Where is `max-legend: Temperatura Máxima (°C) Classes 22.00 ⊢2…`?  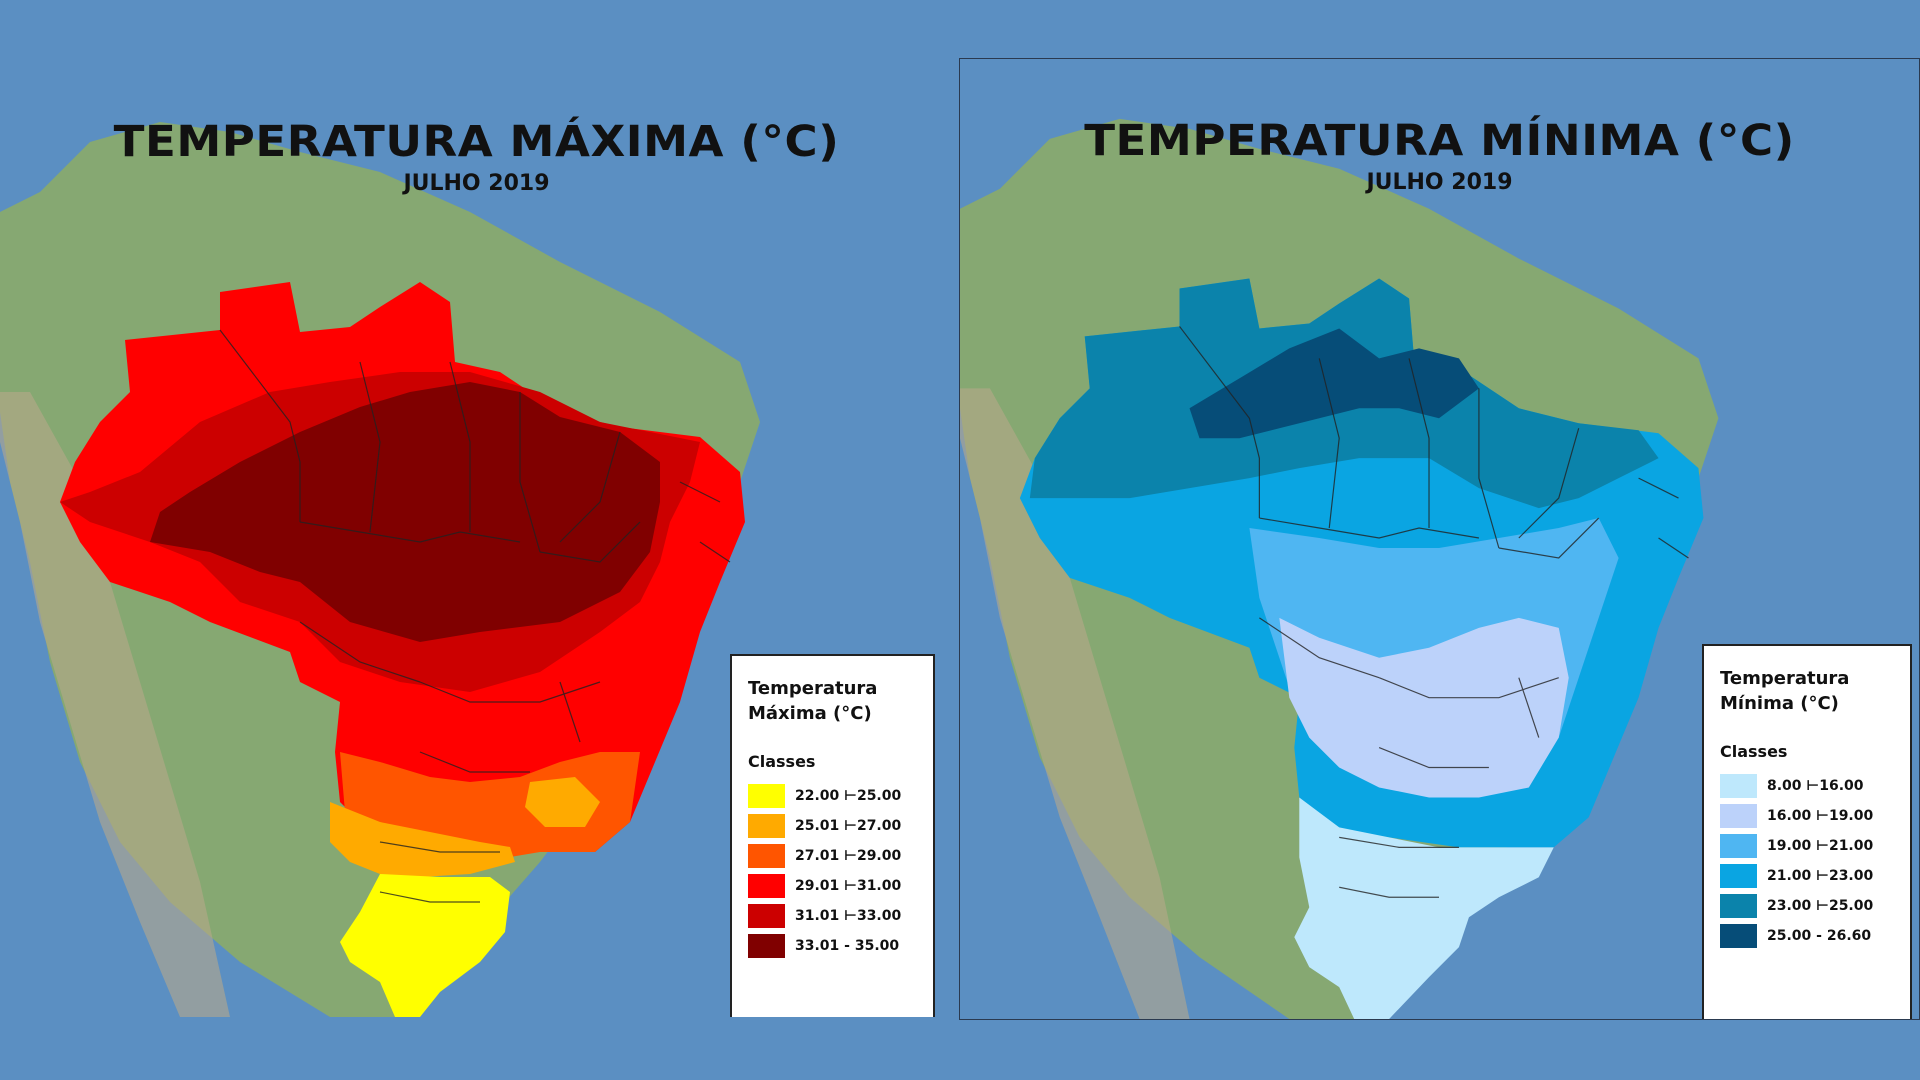 max-legend: Temperatura Máxima (°C) Classes 22.00 ⊢2… is located at coordinates (832, 835).